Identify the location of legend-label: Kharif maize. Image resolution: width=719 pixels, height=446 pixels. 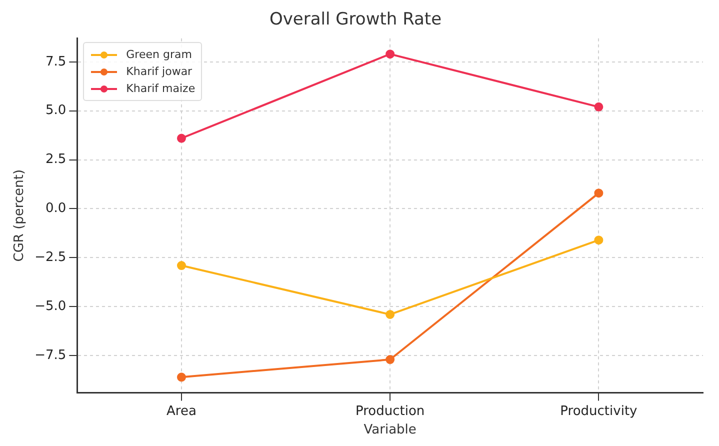
(161, 89).